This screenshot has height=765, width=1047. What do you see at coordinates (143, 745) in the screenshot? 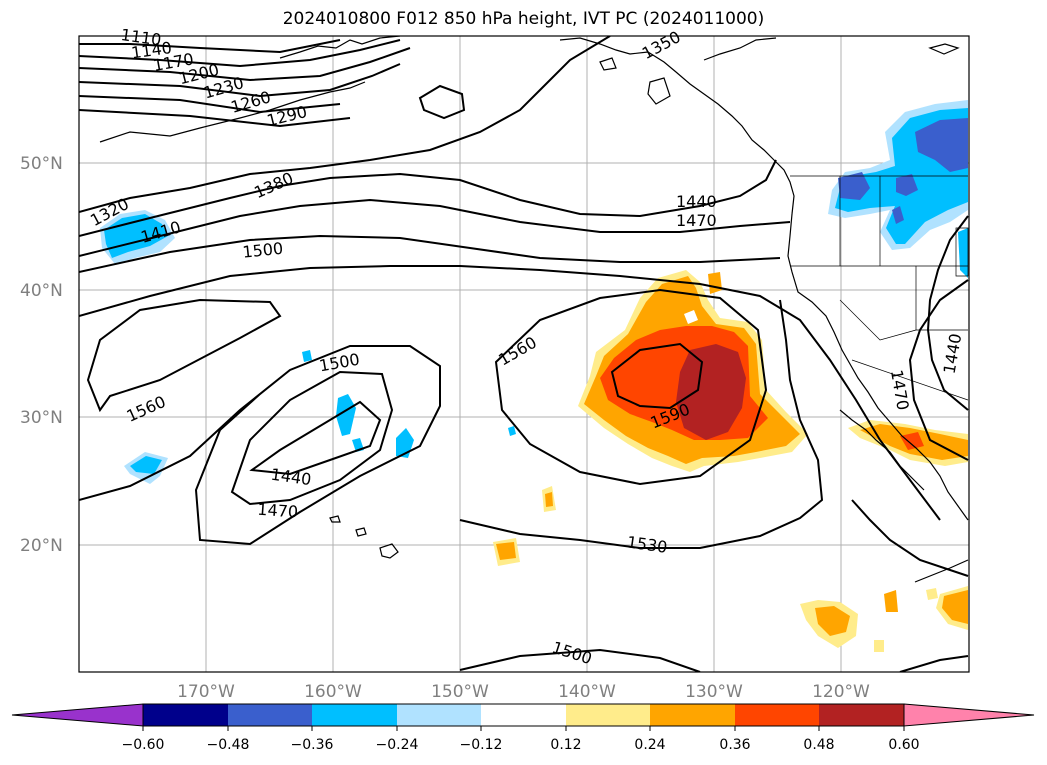
I see `colorbar-tick-label: −0.60` at bounding box center [143, 745].